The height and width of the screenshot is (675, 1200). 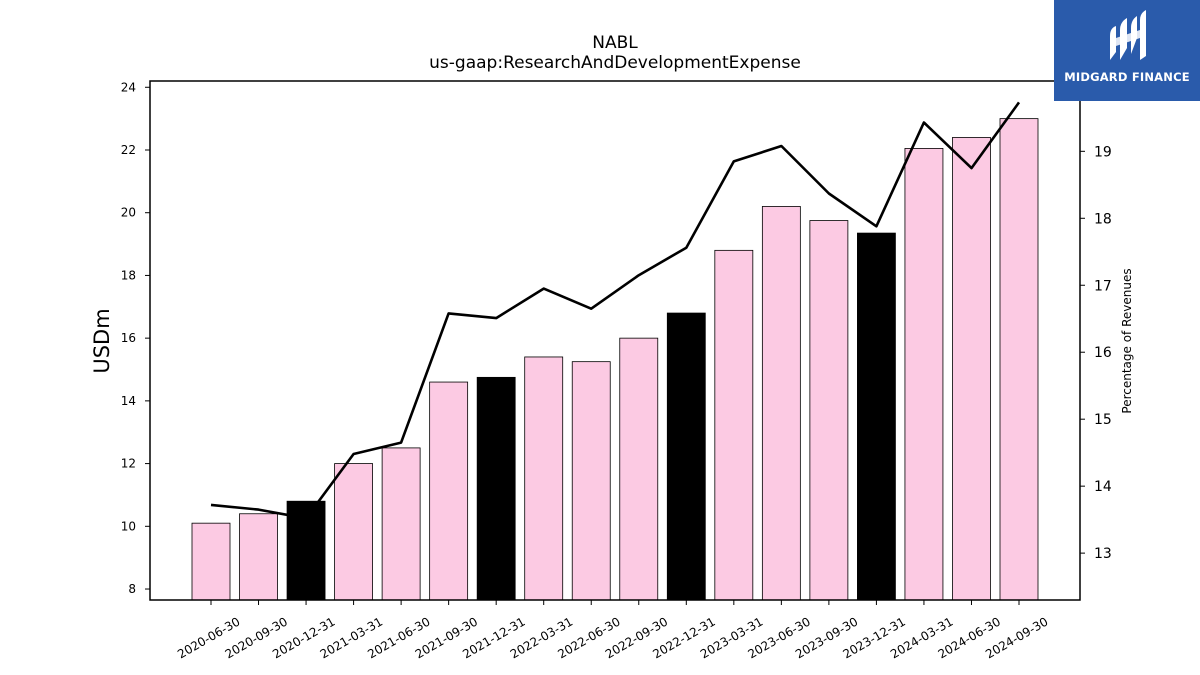 What do you see at coordinates (132, 589) in the screenshot?
I see `y-left-tick-label: 8` at bounding box center [132, 589].